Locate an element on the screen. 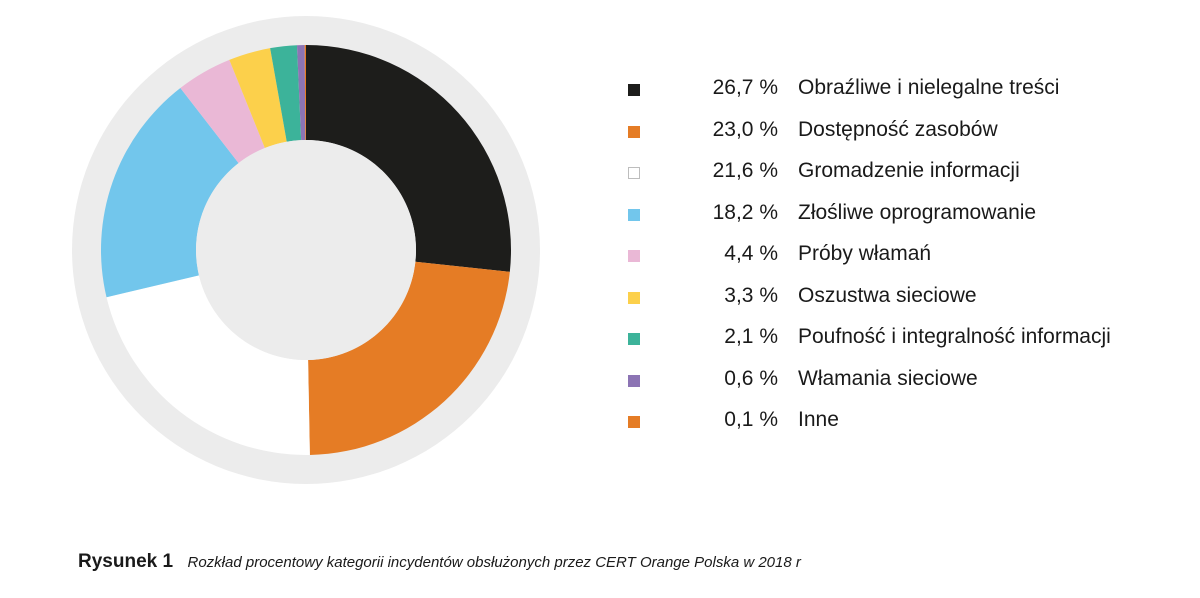 The width and height of the screenshot is (1200, 598). legend-item: 23,0 % Dostępność zasobów is located at coordinates (908, 131).